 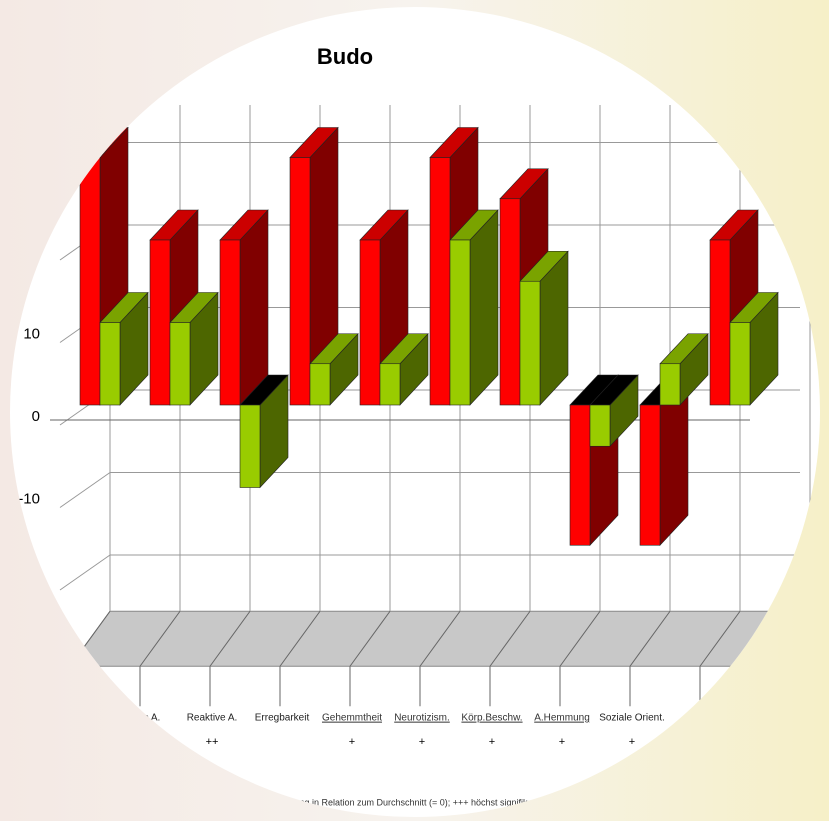 I want to click on x-tick-label: Neurotizism., so click(x=422, y=718).